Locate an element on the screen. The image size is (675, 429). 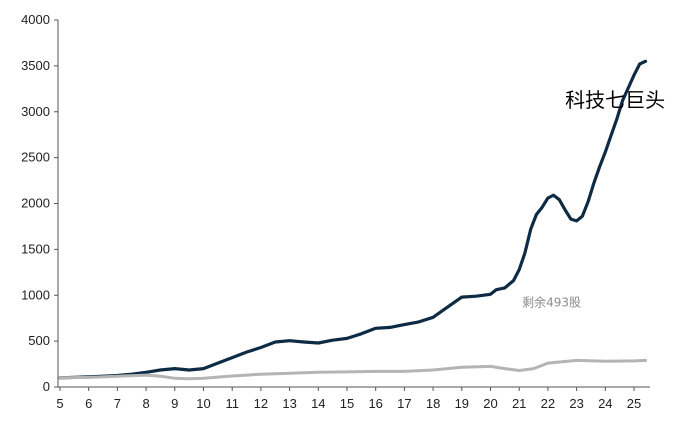
x-tick-label: 20 is located at coordinates (490, 403).